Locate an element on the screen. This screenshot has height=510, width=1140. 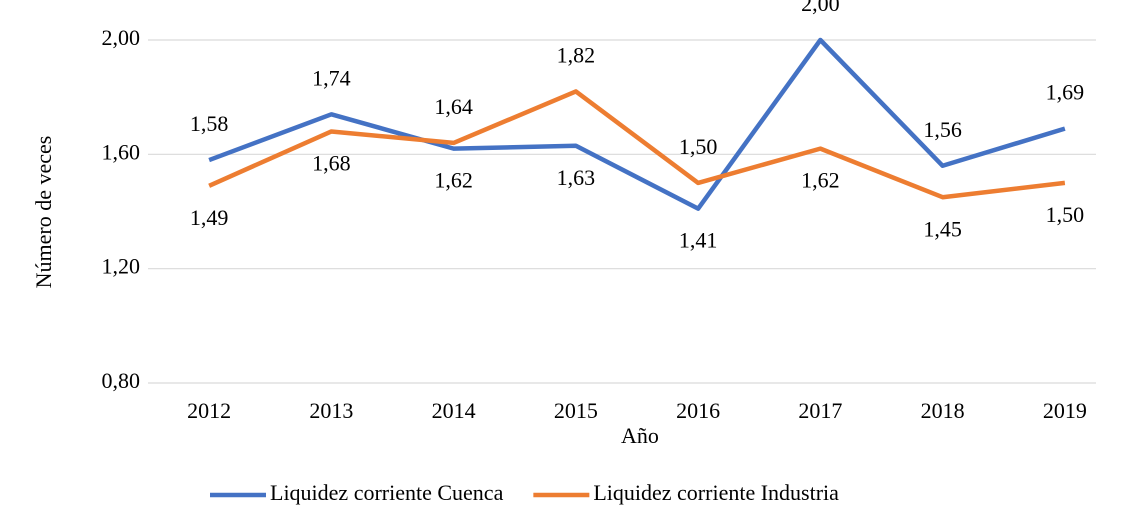
data-label: 1,41 is located at coordinates (698, 240).